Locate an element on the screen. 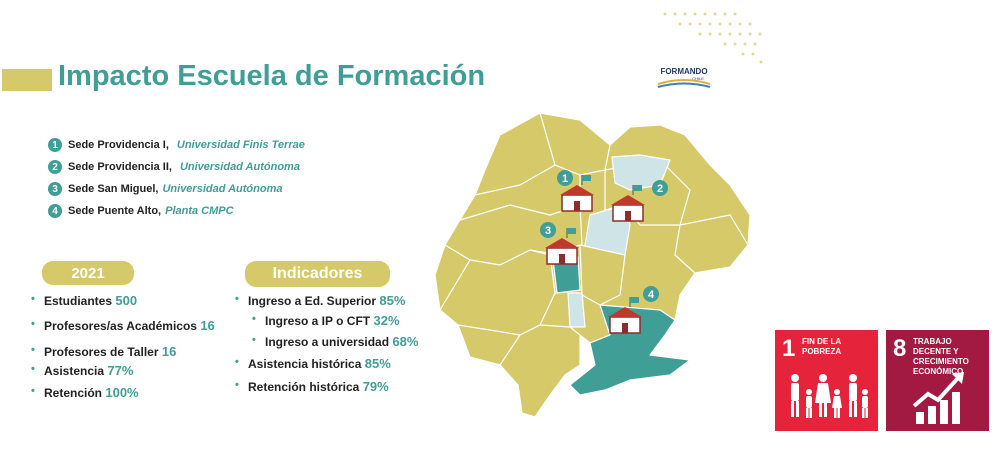 This screenshot has width=1000, height=450. indicator-label: Ingreso a Ed. Superior is located at coordinates (312, 301).